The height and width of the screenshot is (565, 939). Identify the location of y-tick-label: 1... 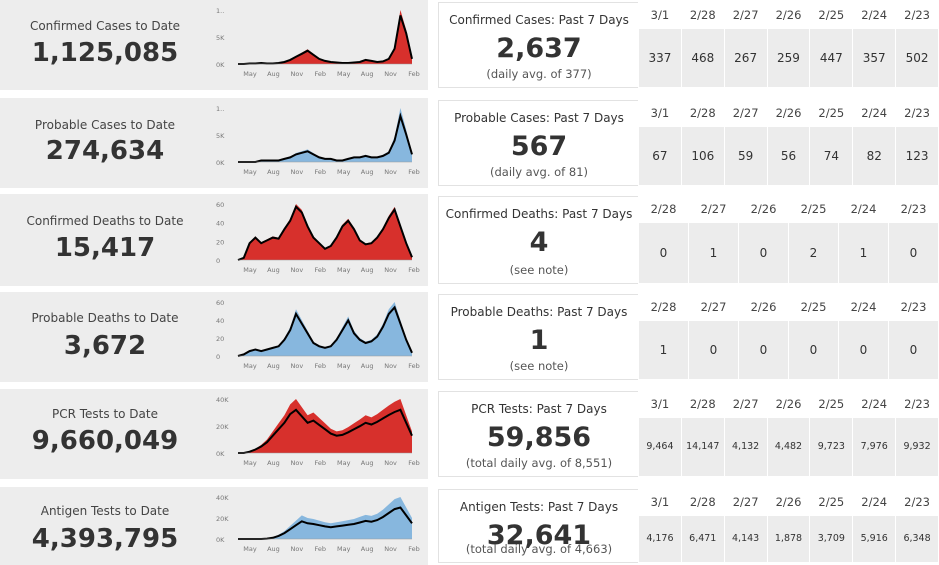
(220, 11).